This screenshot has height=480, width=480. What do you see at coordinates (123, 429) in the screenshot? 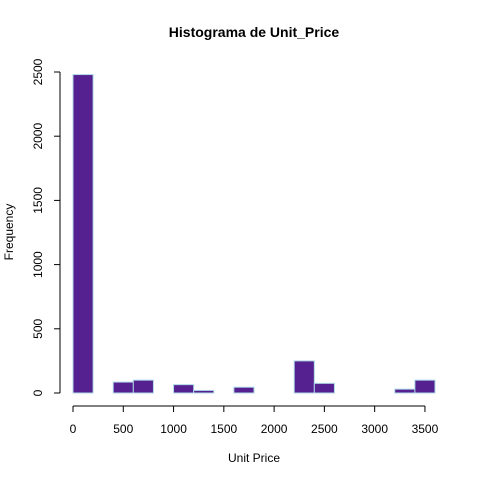
I see `x-tick-label-500: 500` at bounding box center [123, 429].